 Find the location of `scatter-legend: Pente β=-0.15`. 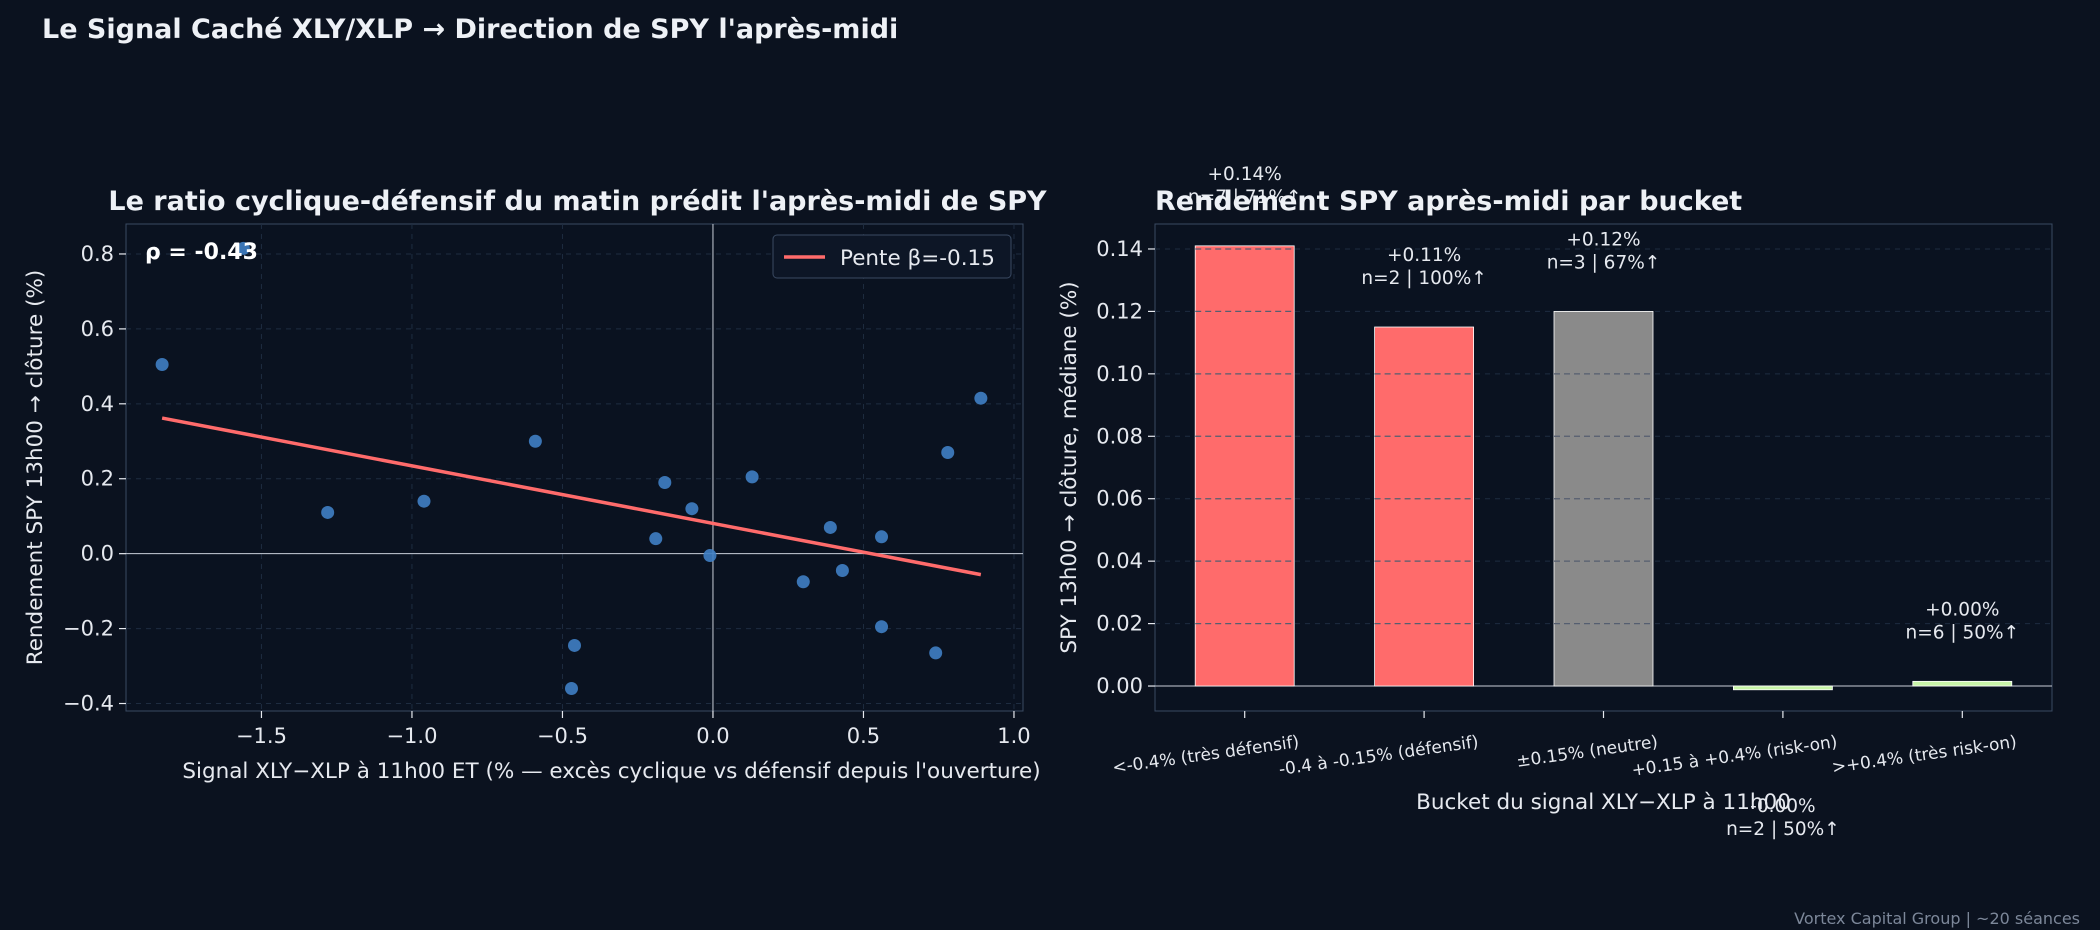

scatter-legend: Pente β=-0.15 is located at coordinates (892, 256).